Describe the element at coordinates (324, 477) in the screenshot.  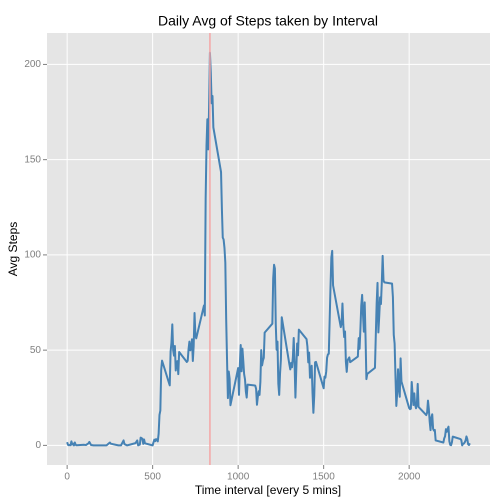
I see `x-tick-label: 1500` at that location.